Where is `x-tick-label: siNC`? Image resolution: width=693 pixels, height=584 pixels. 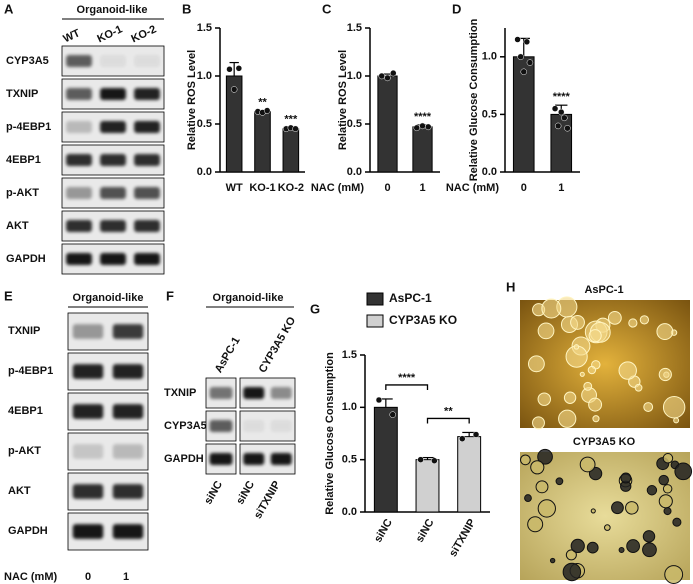
x-tick-label: siNC is located at coordinates (425, 531).